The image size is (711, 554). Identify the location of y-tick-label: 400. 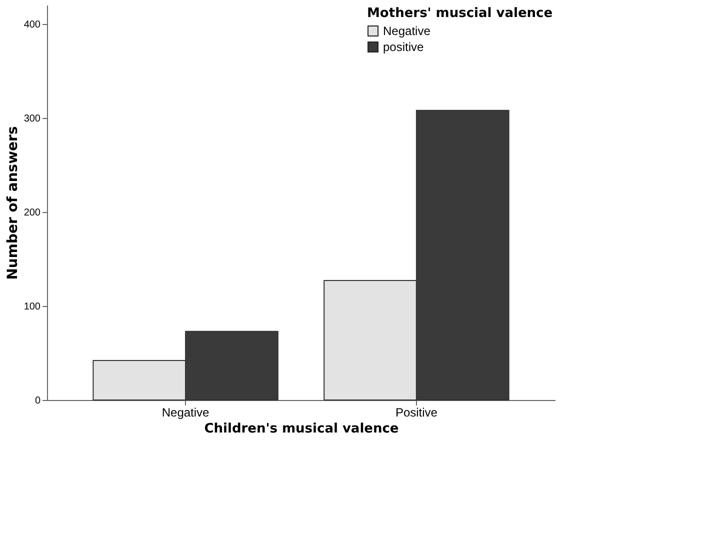
(32, 24).